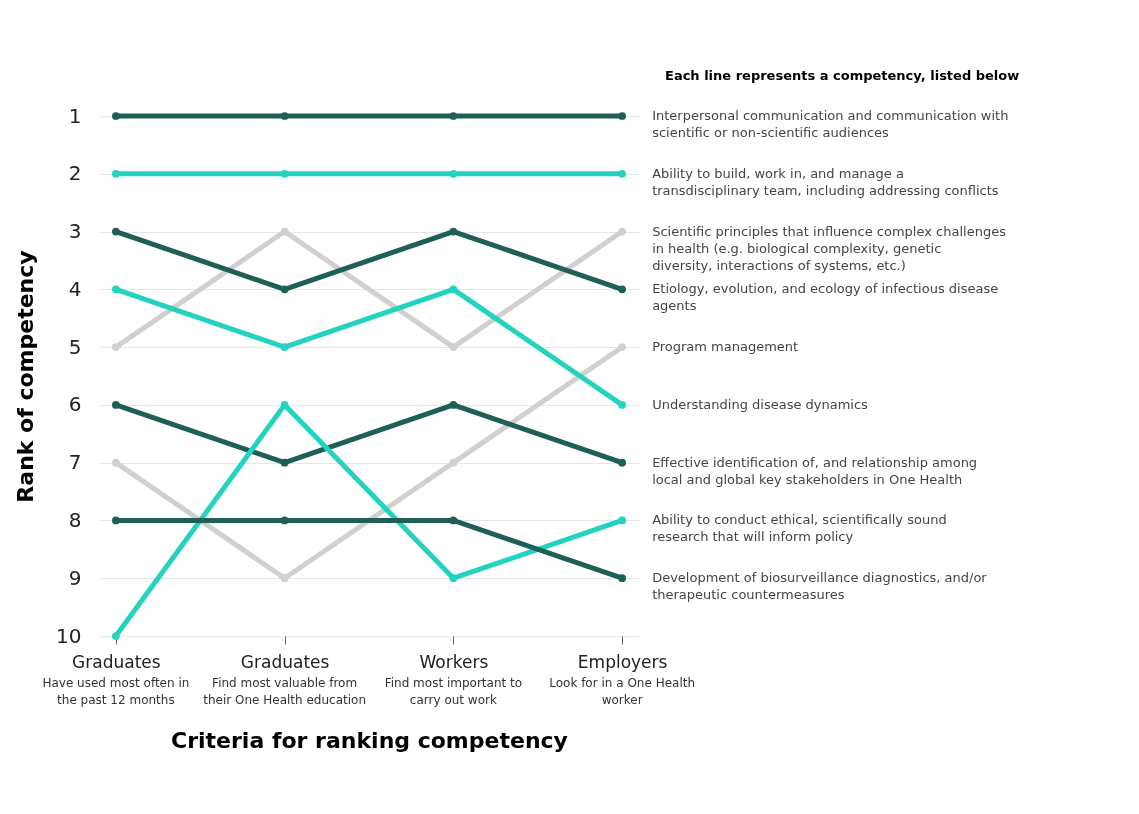  I want to click on text: Etiology, evolution, and ecology of infectious disease agents, so click(825, 297).